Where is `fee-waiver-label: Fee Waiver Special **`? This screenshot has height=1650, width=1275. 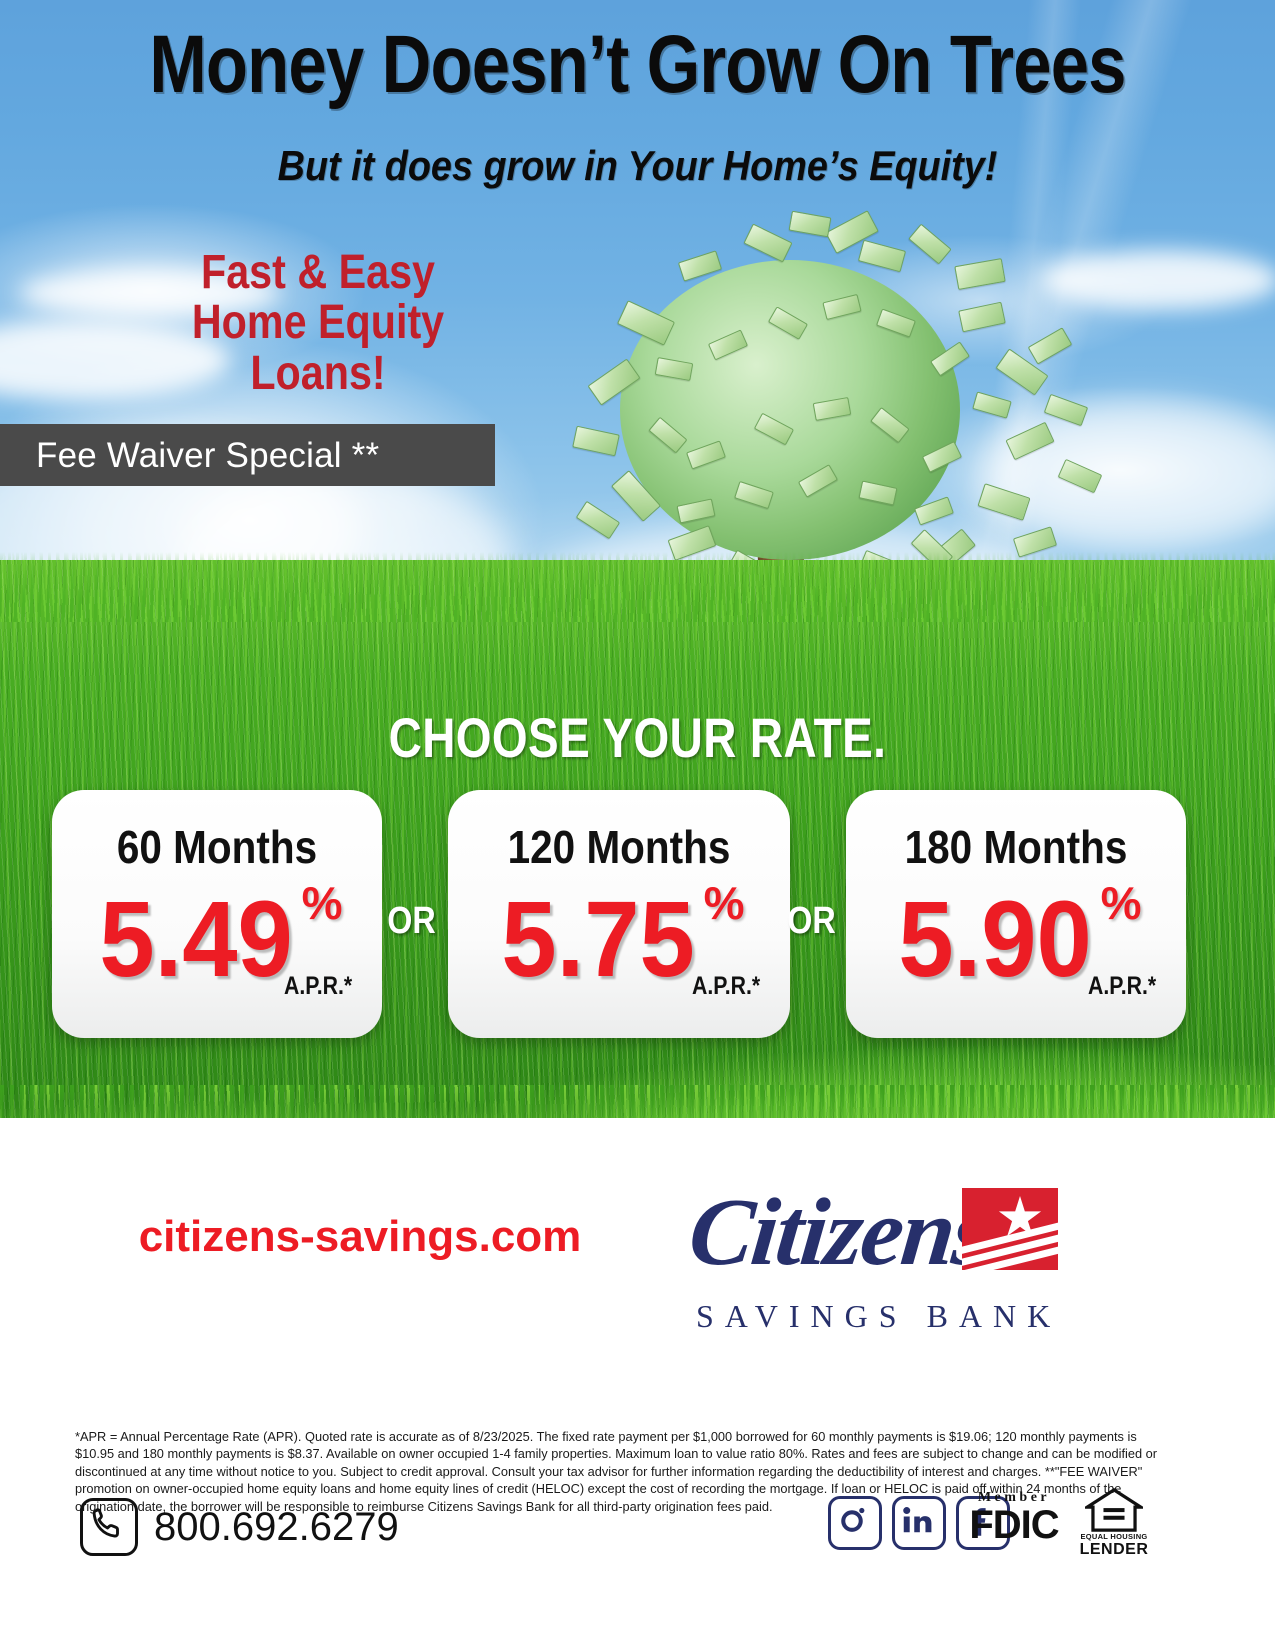
fee-waiver-label: Fee Waiver Special ** is located at coordinates (208, 455).